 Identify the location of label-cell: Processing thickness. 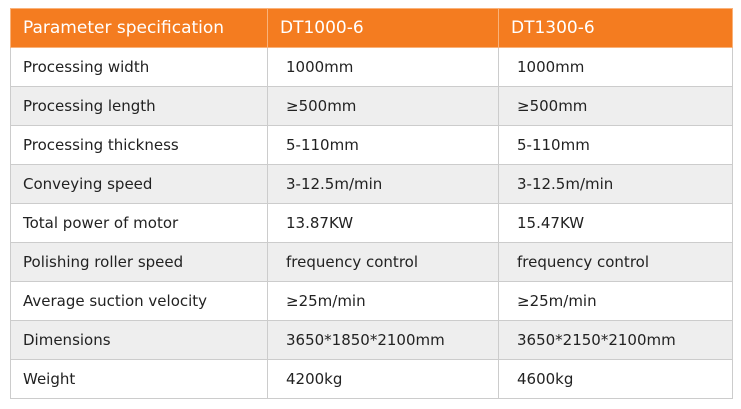
(139, 145).